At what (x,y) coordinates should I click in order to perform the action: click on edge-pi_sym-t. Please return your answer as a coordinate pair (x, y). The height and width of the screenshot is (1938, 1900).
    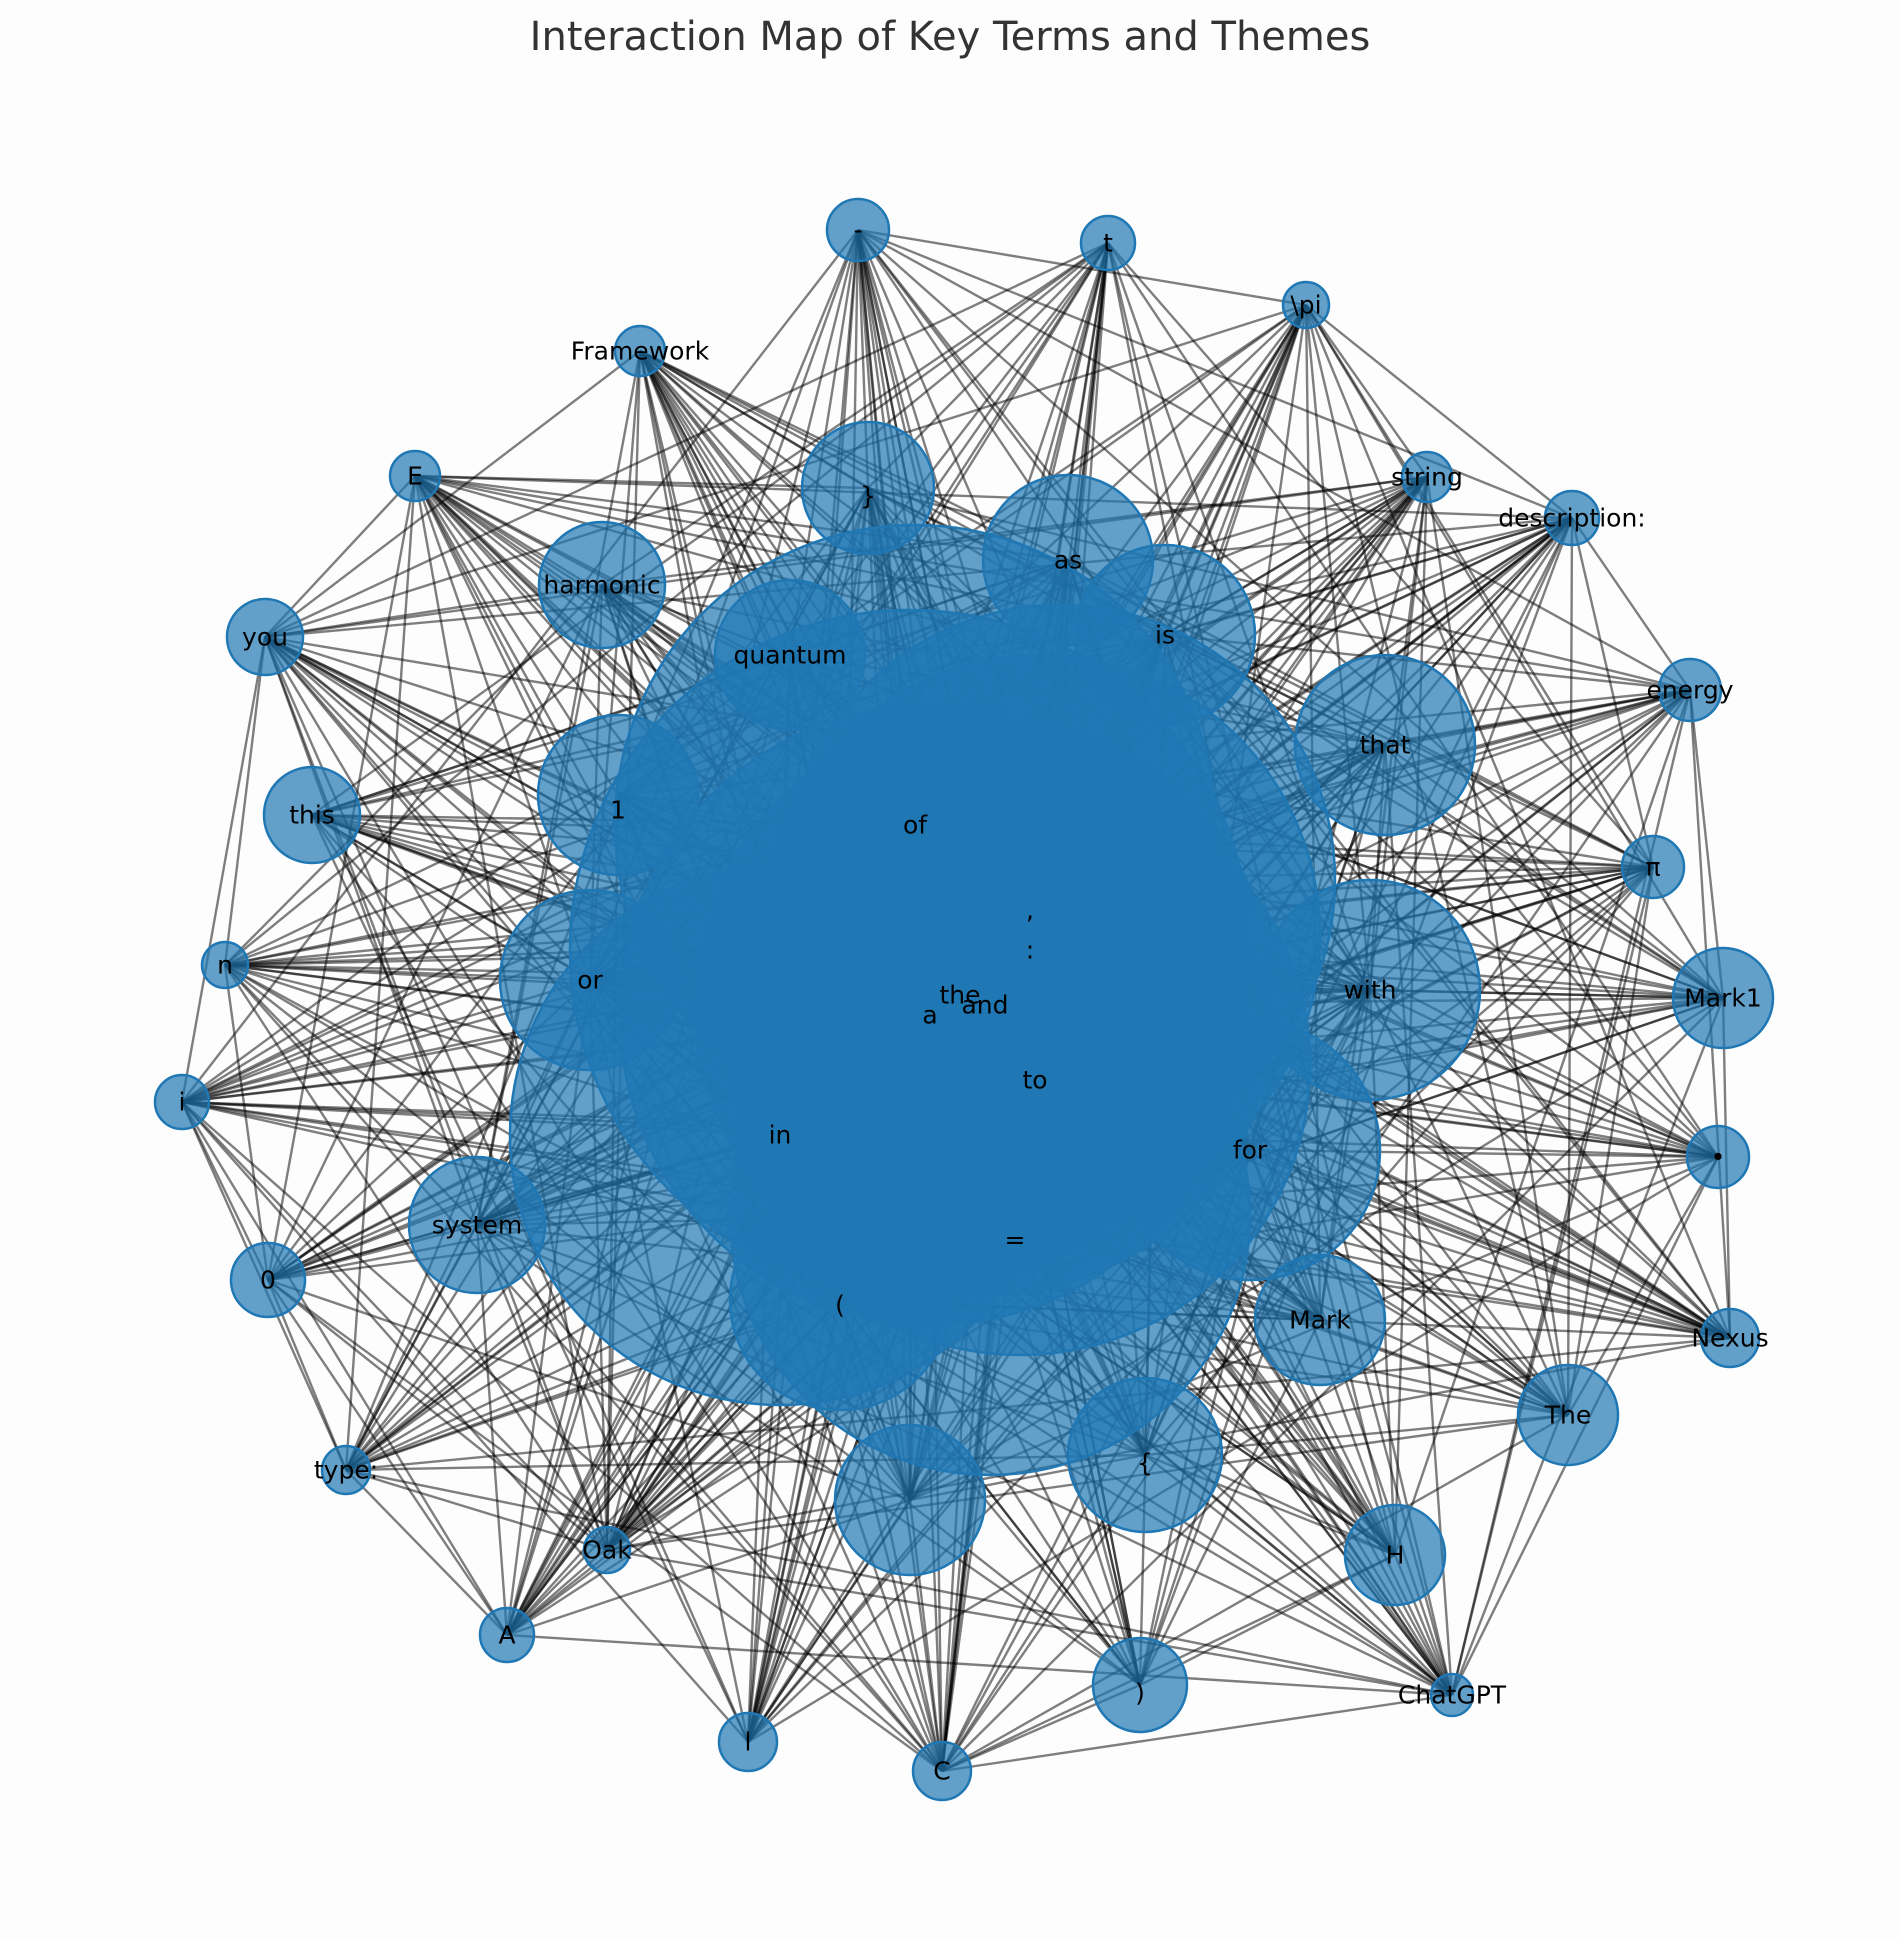
    Looking at the image, I should click on (1380, 555).